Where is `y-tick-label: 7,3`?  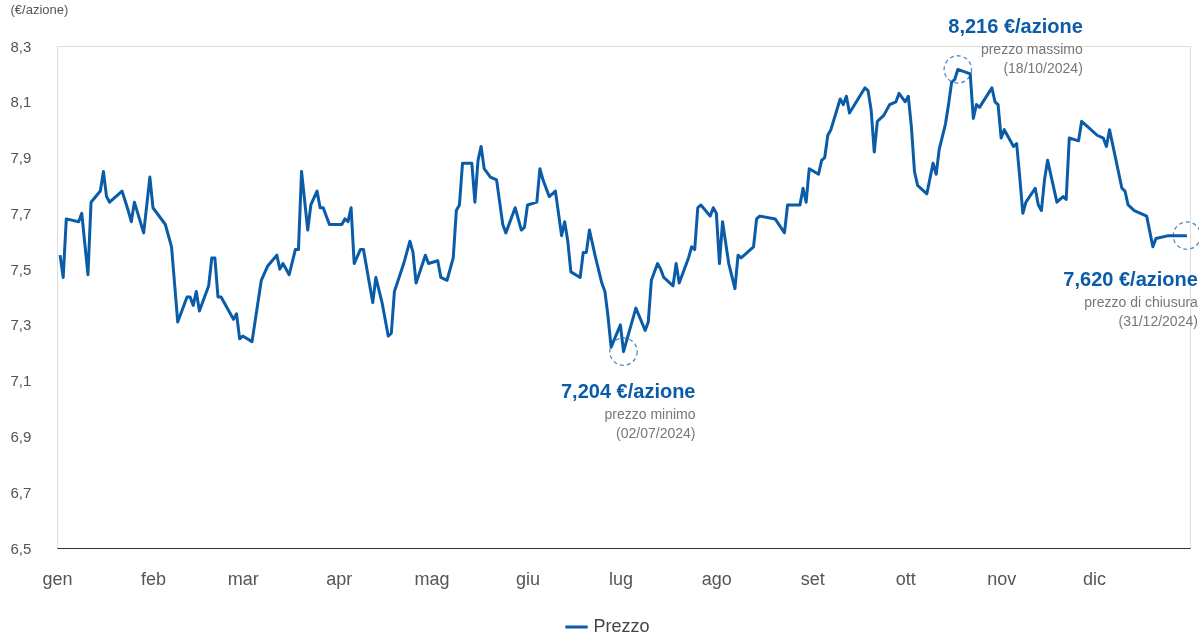
y-tick-label: 7,3 is located at coordinates (21, 325).